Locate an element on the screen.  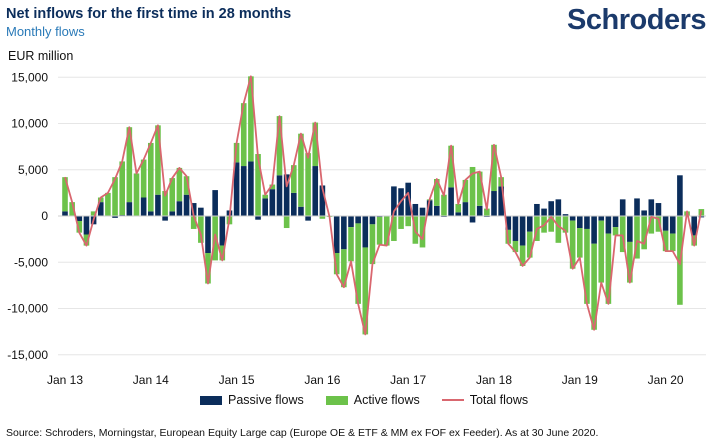
legend-passive: Passive flows is located at coordinates (252, 400).